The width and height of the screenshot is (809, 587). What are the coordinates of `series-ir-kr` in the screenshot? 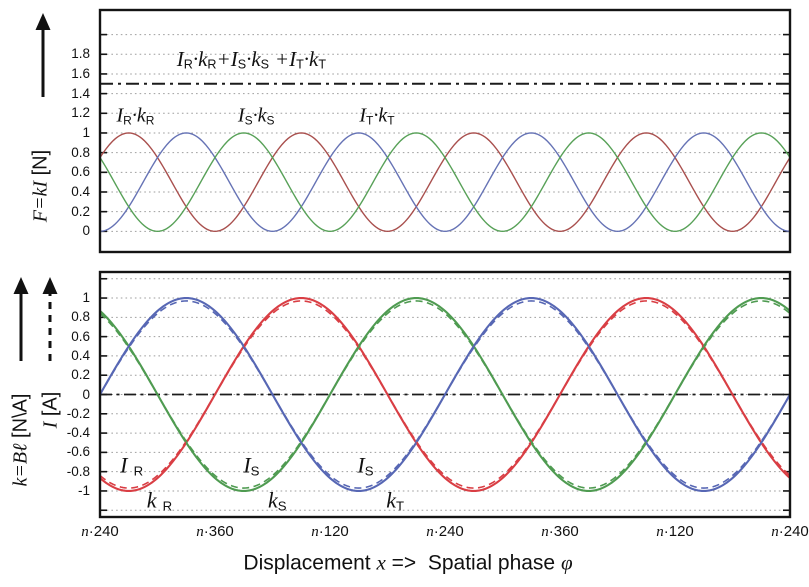 It's located at (445, 182).